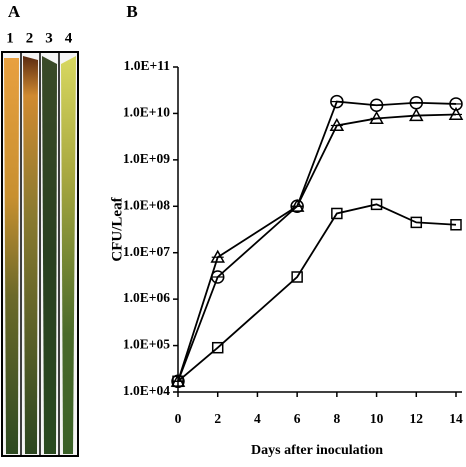  What do you see at coordinates (10, 38) in the screenshot?
I see `lane-label: 1` at bounding box center [10, 38].